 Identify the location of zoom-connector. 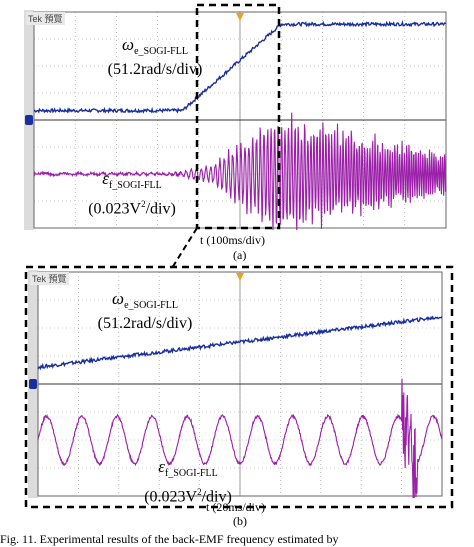
(184, 248).